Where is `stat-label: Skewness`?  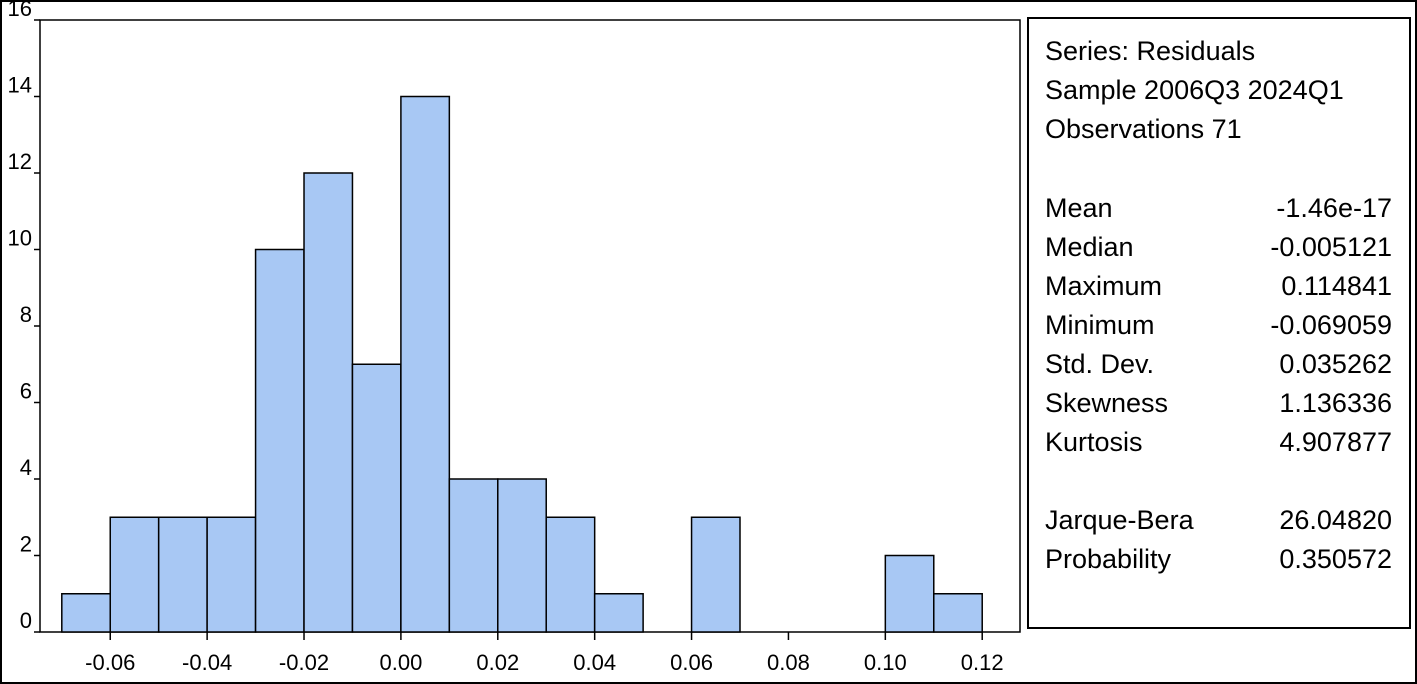 stat-label: Skewness is located at coordinates (1106, 403).